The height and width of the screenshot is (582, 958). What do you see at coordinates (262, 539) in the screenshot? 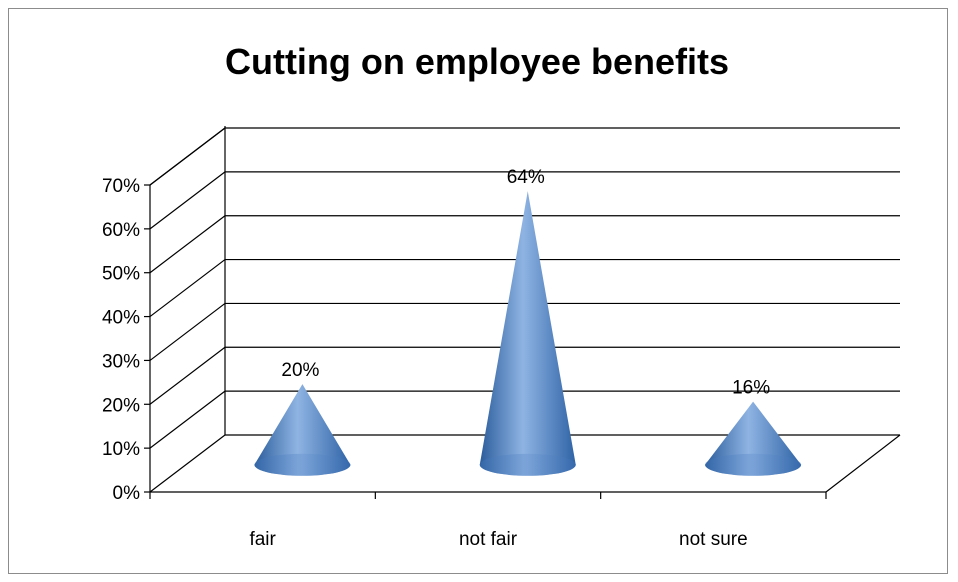
I see `category-label: fair` at bounding box center [262, 539].